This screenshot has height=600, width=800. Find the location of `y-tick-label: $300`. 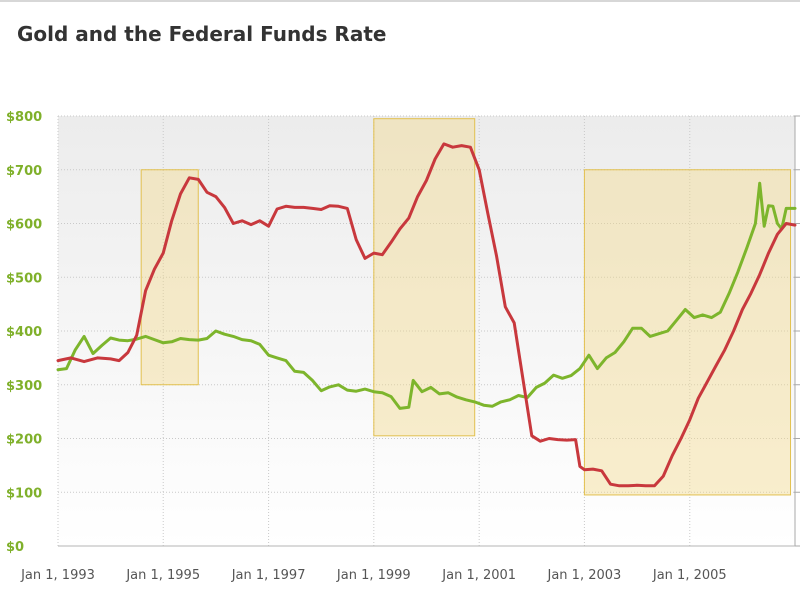

y-tick-label: $300 is located at coordinates (24, 386).